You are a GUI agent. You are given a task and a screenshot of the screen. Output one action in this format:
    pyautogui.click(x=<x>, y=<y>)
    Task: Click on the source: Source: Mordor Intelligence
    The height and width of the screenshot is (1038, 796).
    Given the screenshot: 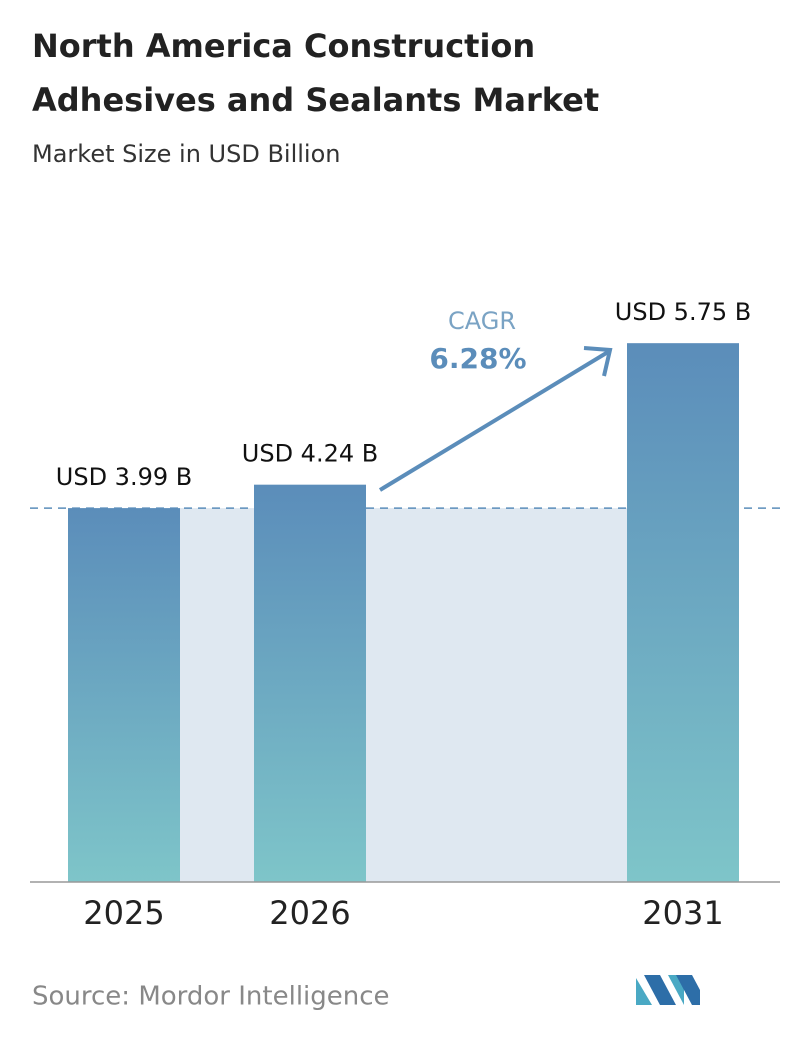 What is the action you would take?
    pyautogui.click(x=211, y=997)
    